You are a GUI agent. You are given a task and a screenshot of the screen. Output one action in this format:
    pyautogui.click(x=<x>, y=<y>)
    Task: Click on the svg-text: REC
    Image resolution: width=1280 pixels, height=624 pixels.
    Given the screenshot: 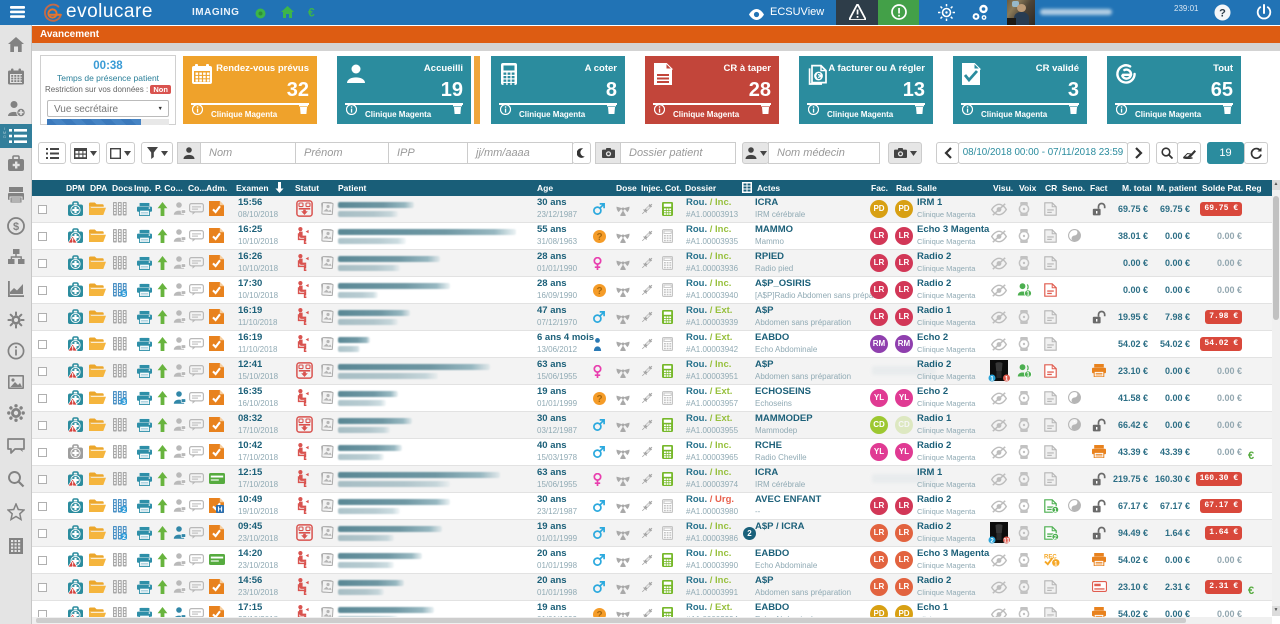 What is the action you would take?
    pyautogui.click(x=1050, y=558)
    